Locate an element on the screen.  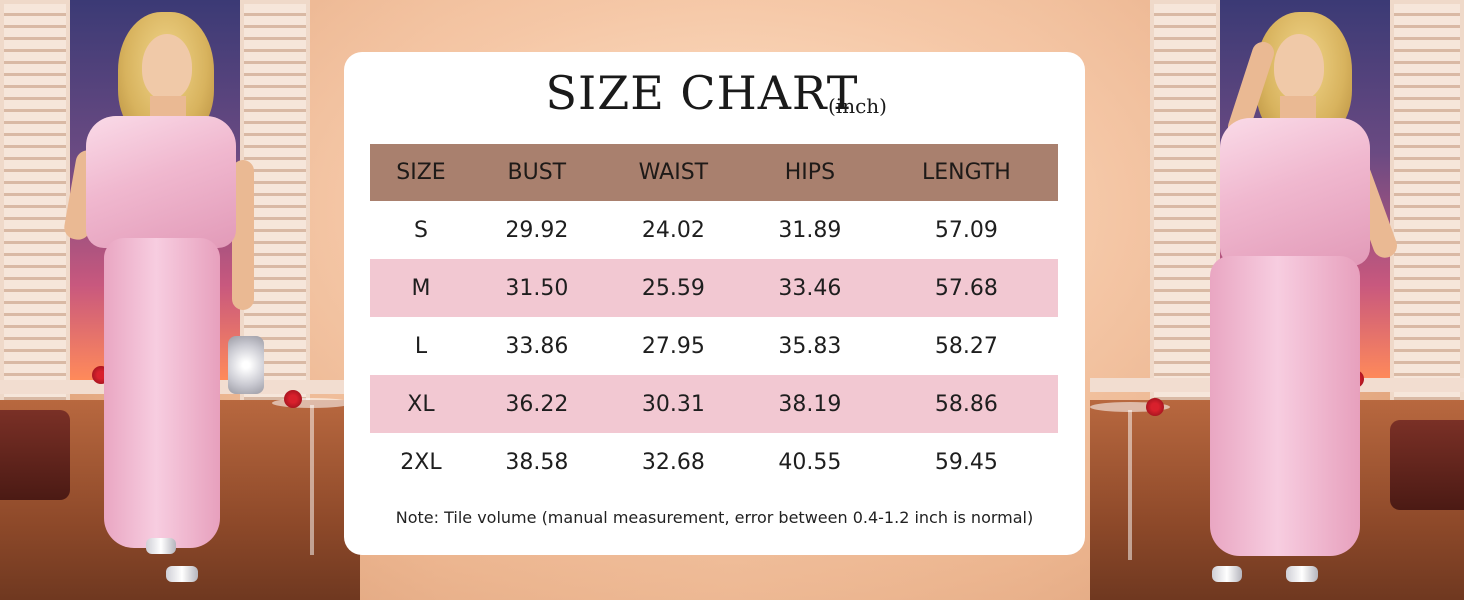
cell-size: L is located at coordinates (421, 346).